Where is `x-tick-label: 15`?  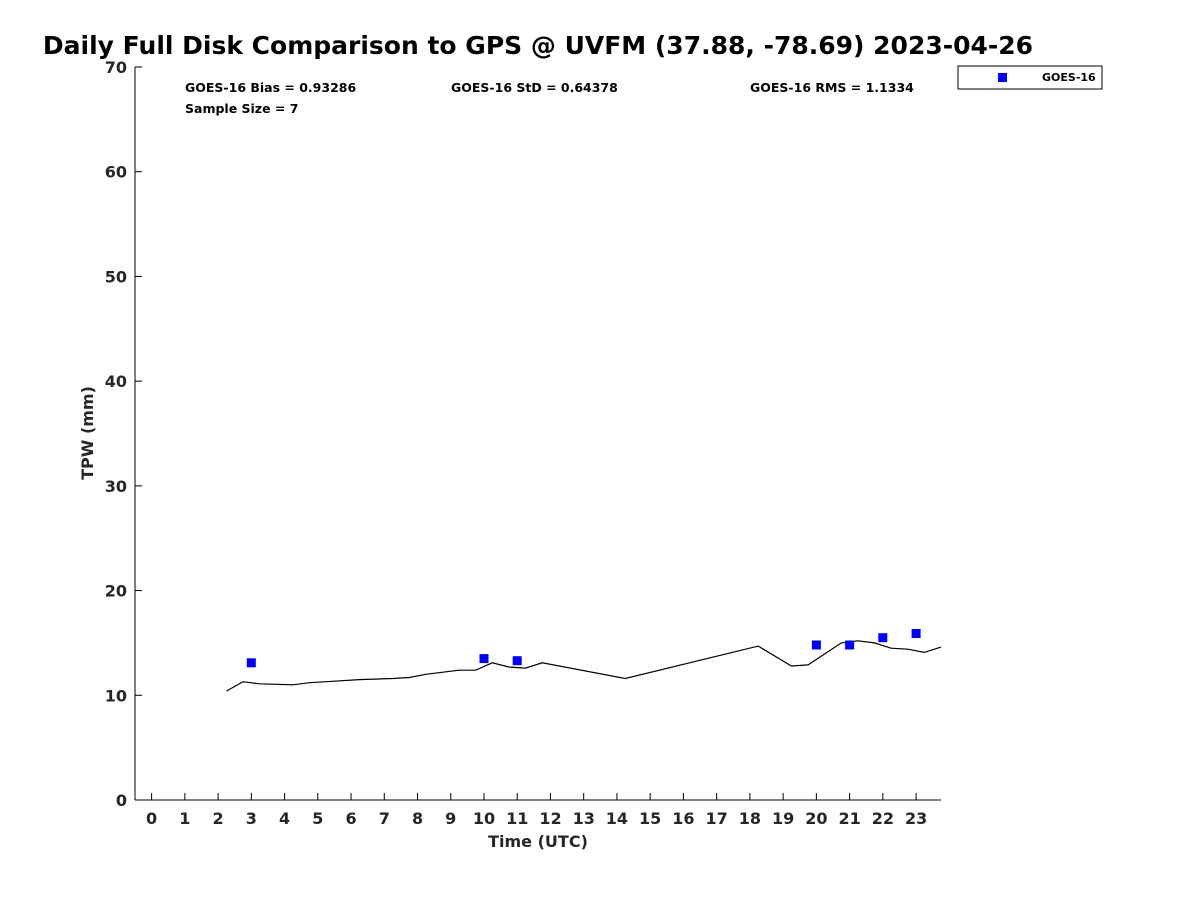 x-tick-label: 15 is located at coordinates (650, 818).